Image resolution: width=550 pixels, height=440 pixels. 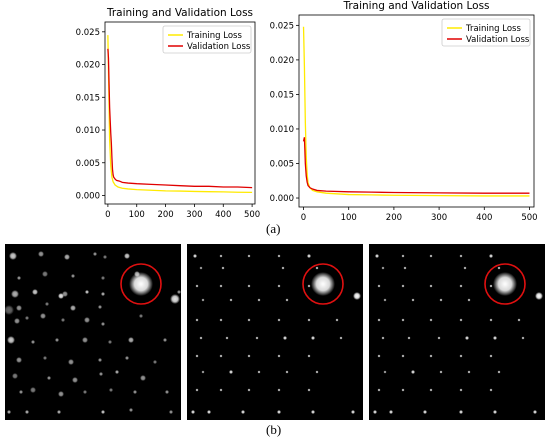 I want to click on chart-left-legend-label-0: Training Loss, so click(x=214, y=36).